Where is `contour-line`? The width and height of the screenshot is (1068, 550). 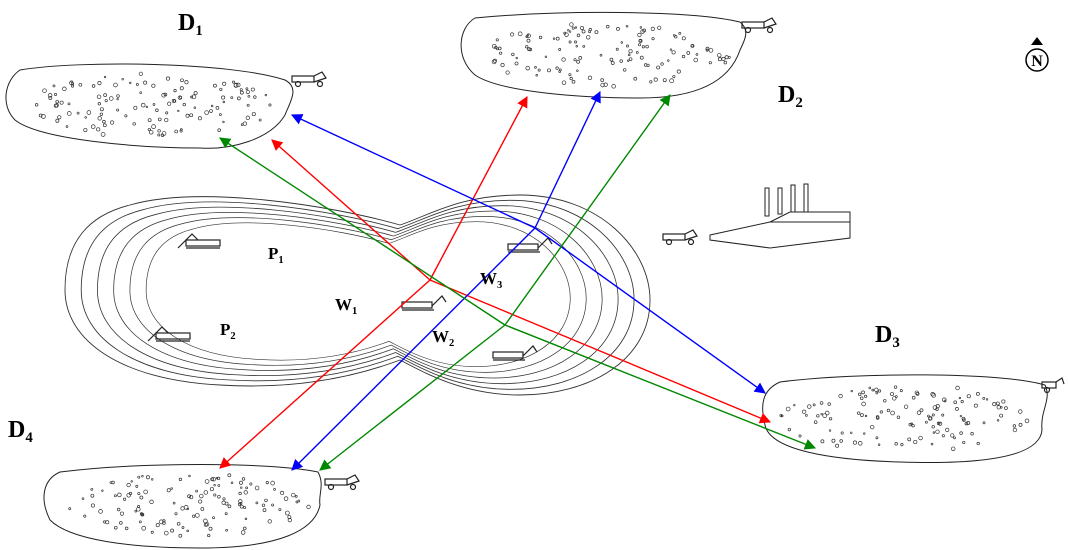
contour-line is located at coordinates (358, 294).